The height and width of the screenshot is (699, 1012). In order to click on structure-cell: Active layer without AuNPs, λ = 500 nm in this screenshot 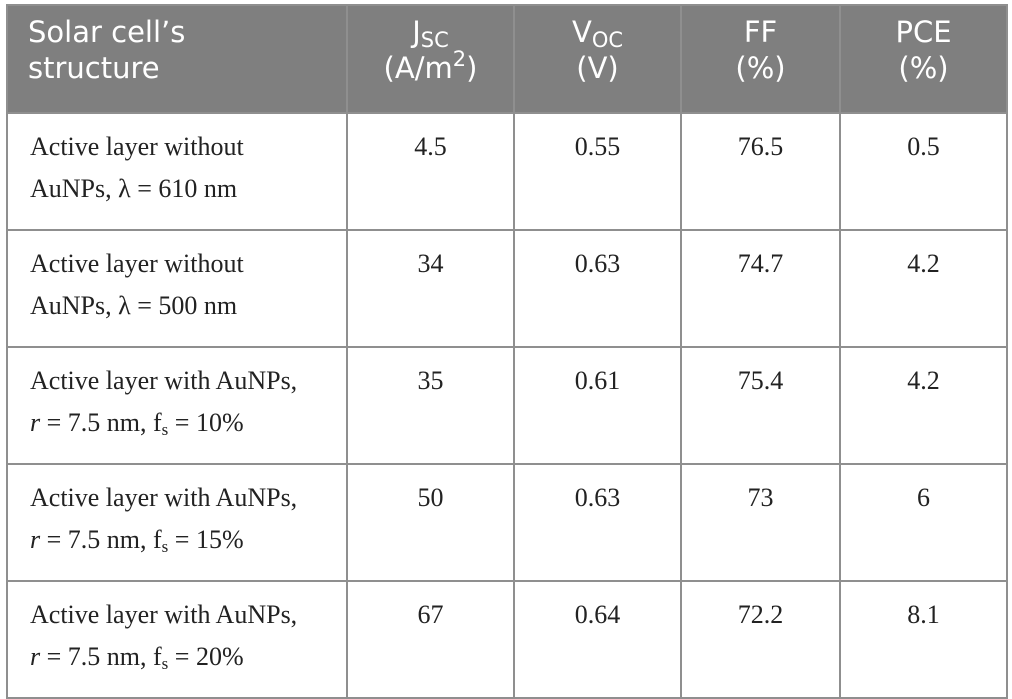, I will do `click(177, 288)`.